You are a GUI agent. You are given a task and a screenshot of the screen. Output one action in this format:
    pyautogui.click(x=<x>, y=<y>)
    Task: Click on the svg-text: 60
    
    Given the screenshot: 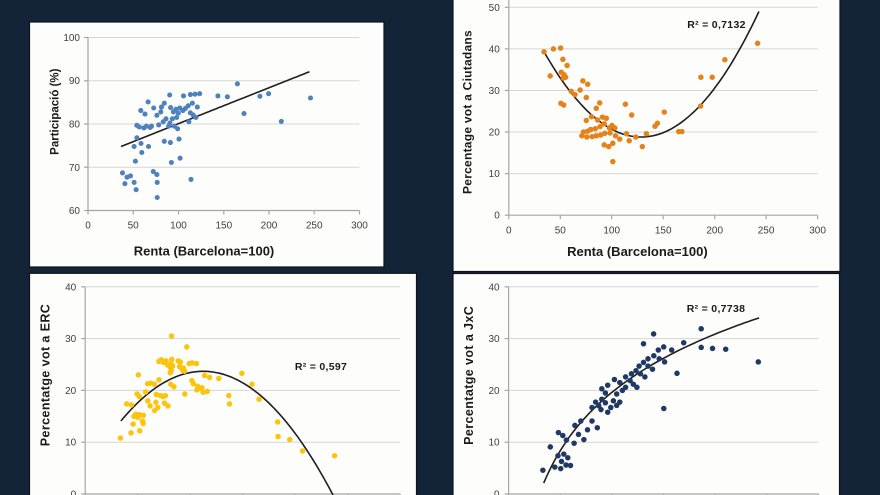 What is the action you would take?
    pyautogui.click(x=75, y=211)
    